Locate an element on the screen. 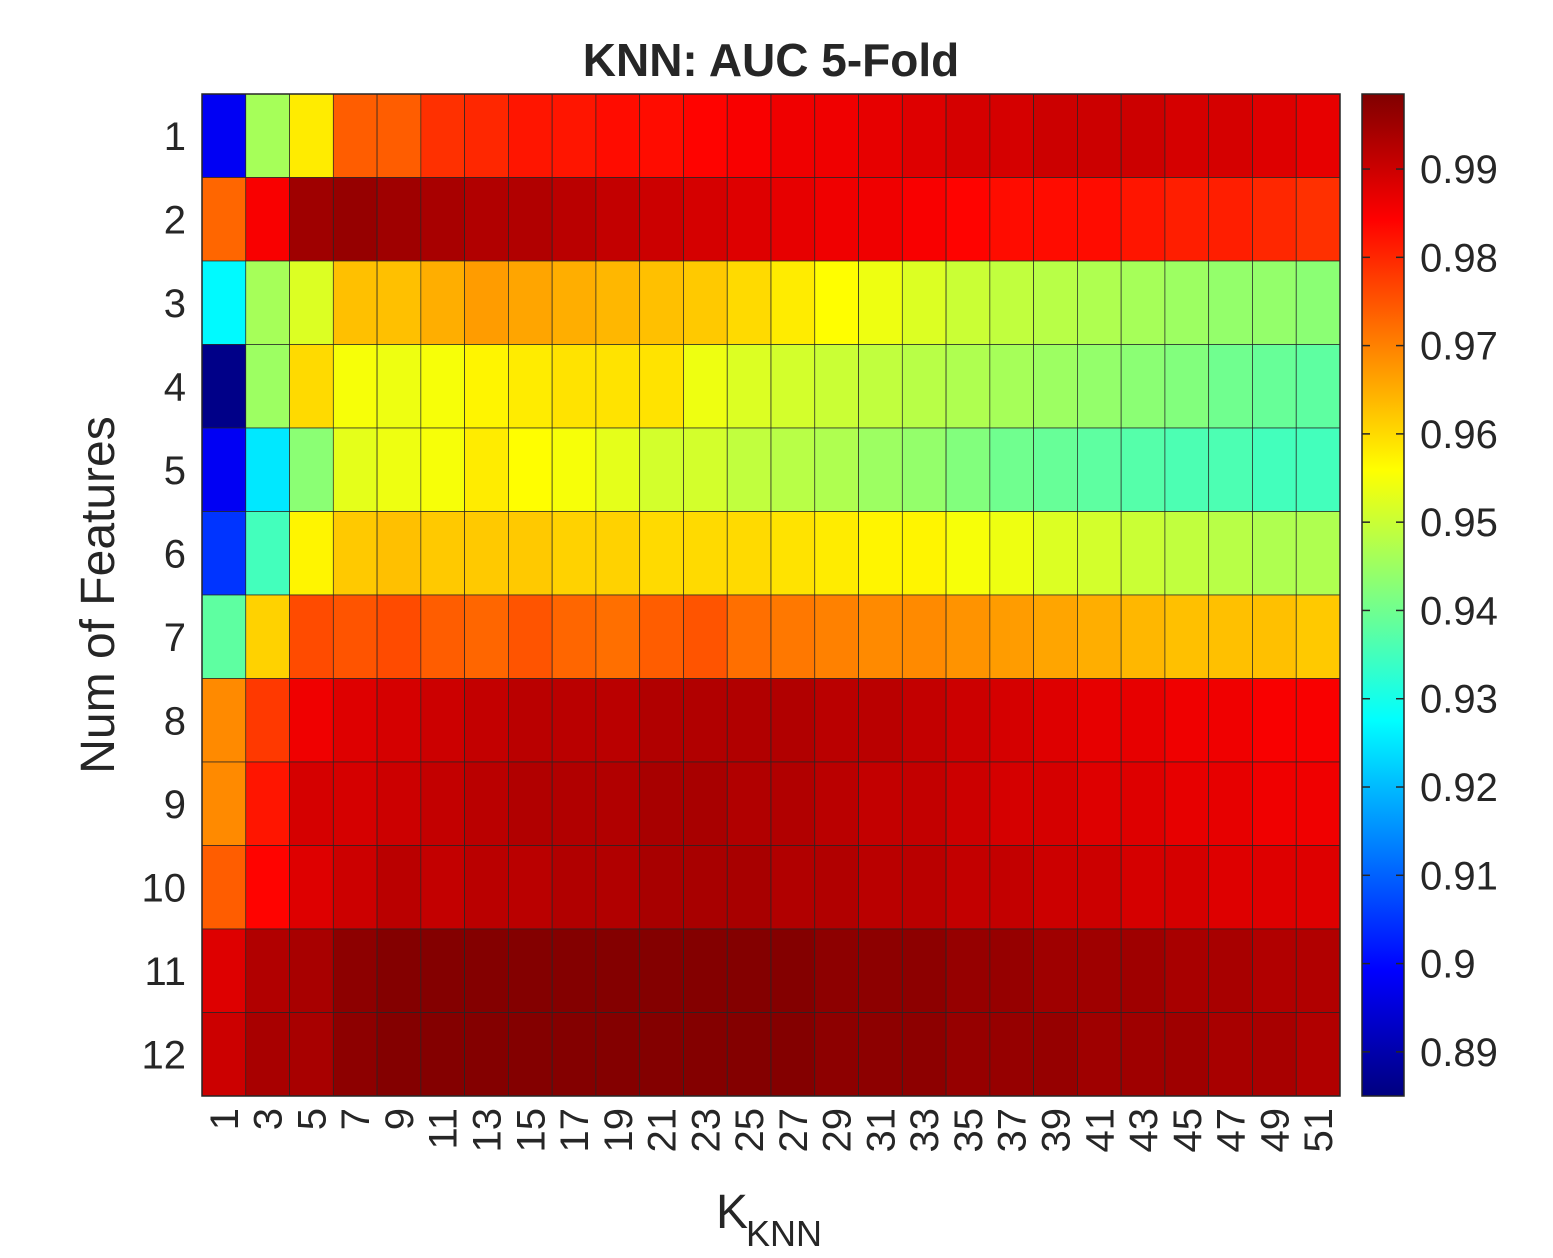 This screenshot has width=1553, height=1258. x-tick-label: 51 is located at coordinates (1319, 1130).